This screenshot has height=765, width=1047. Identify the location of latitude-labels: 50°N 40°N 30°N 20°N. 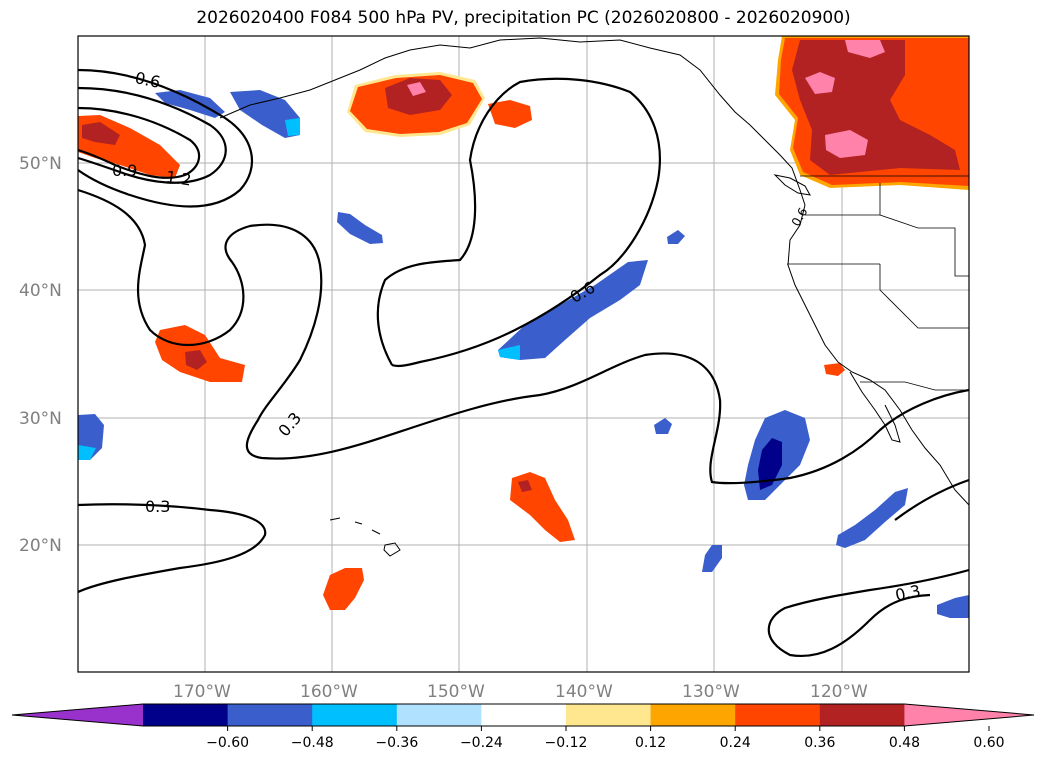
(40, 355).